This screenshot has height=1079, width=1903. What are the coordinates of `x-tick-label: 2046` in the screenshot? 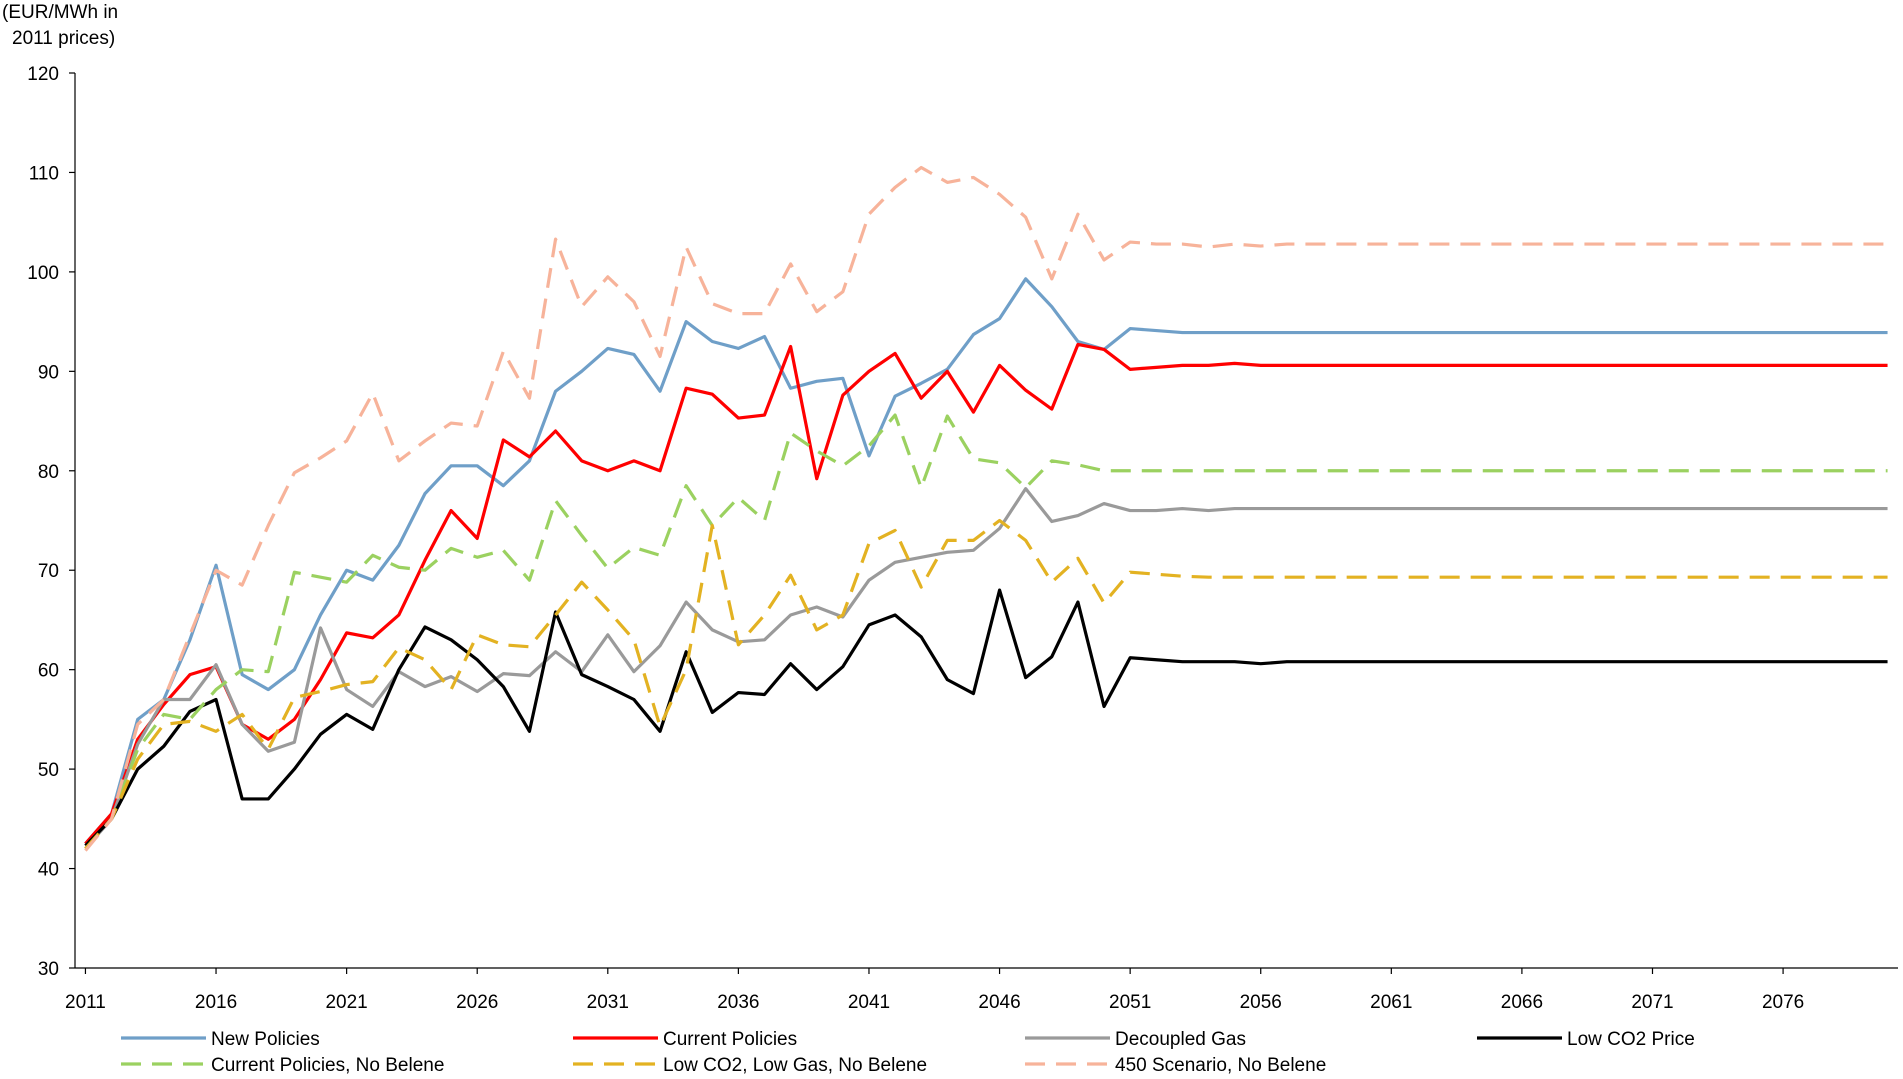 It's located at (999, 1002).